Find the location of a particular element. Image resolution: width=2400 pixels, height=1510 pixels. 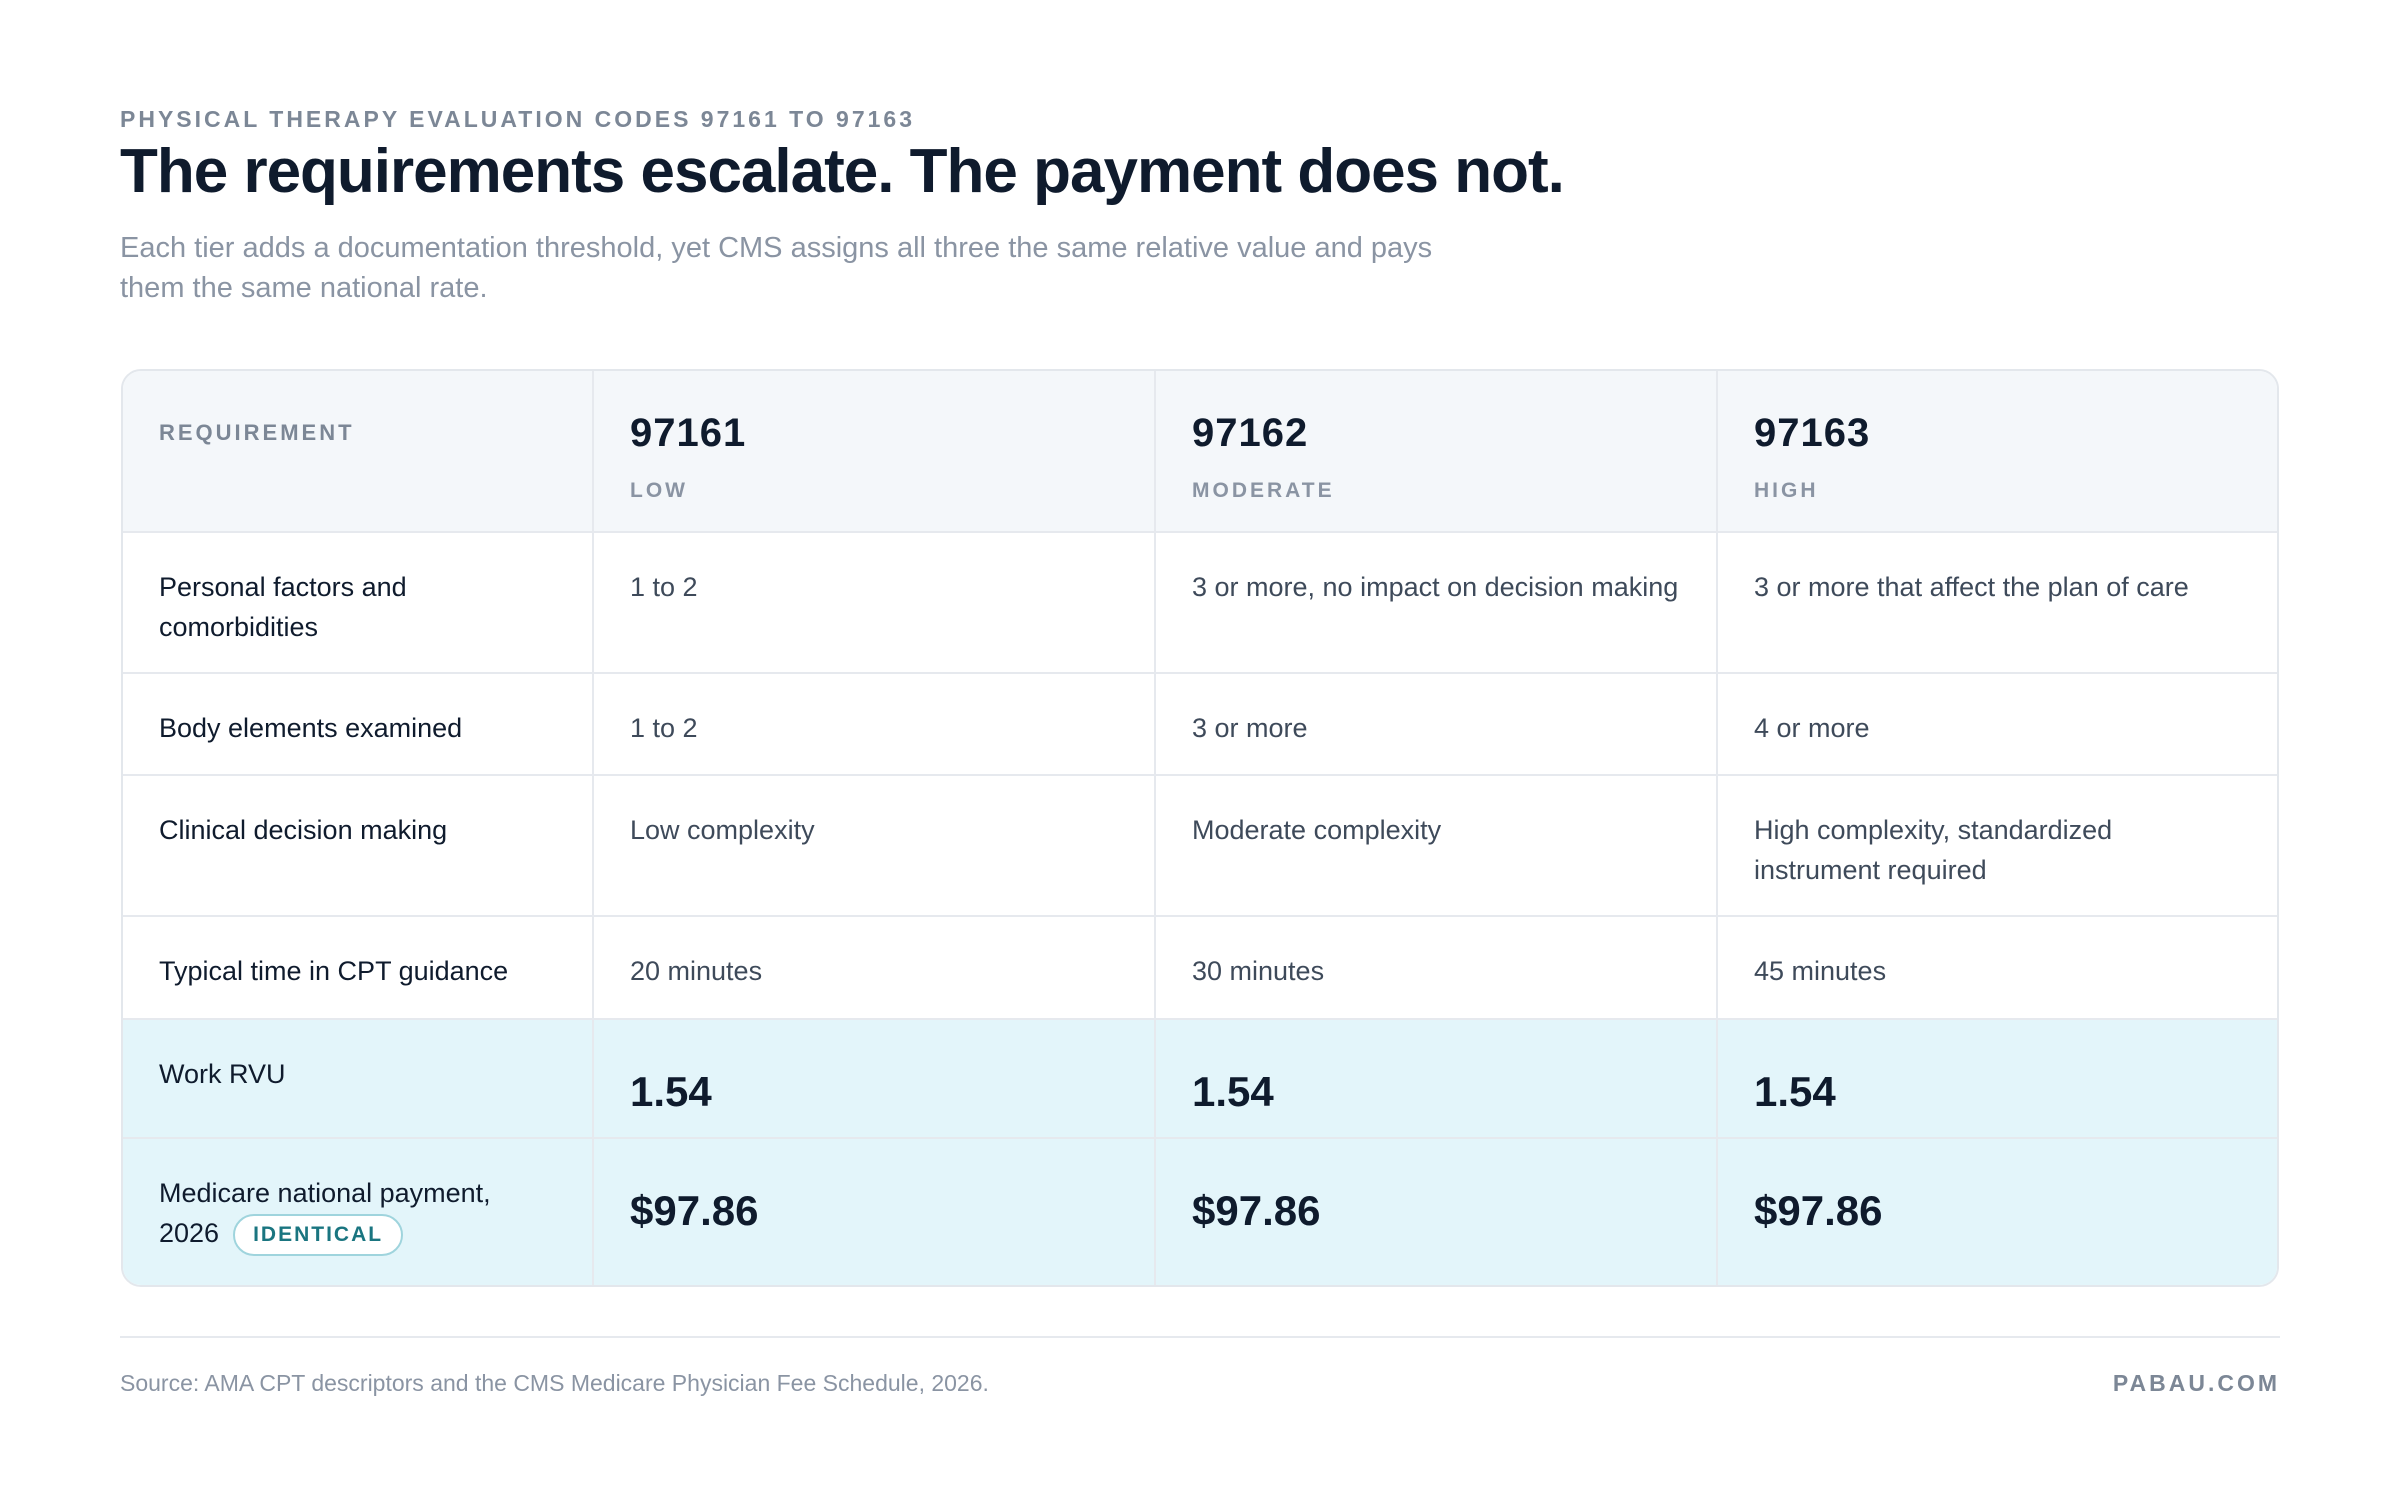

code: 97162 is located at coordinates (1250, 433).